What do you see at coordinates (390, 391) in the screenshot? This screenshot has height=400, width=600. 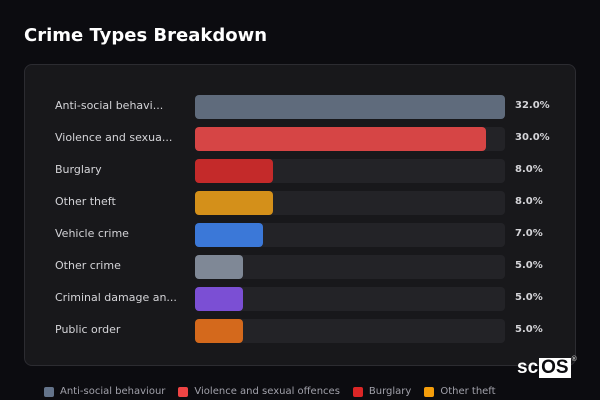 I see `legend-label: Burglary` at bounding box center [390, 391].